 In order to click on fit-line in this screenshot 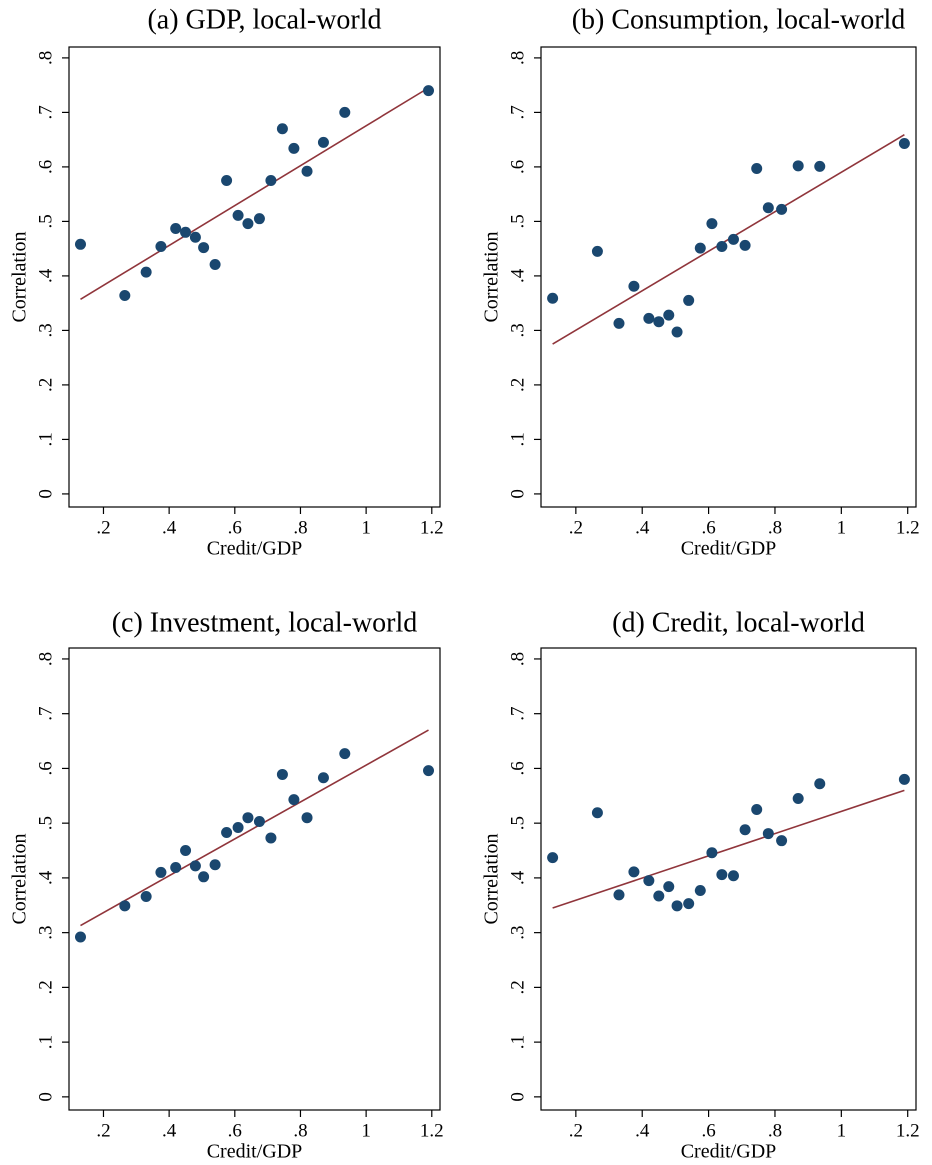, I will do `click(254, 194)`.